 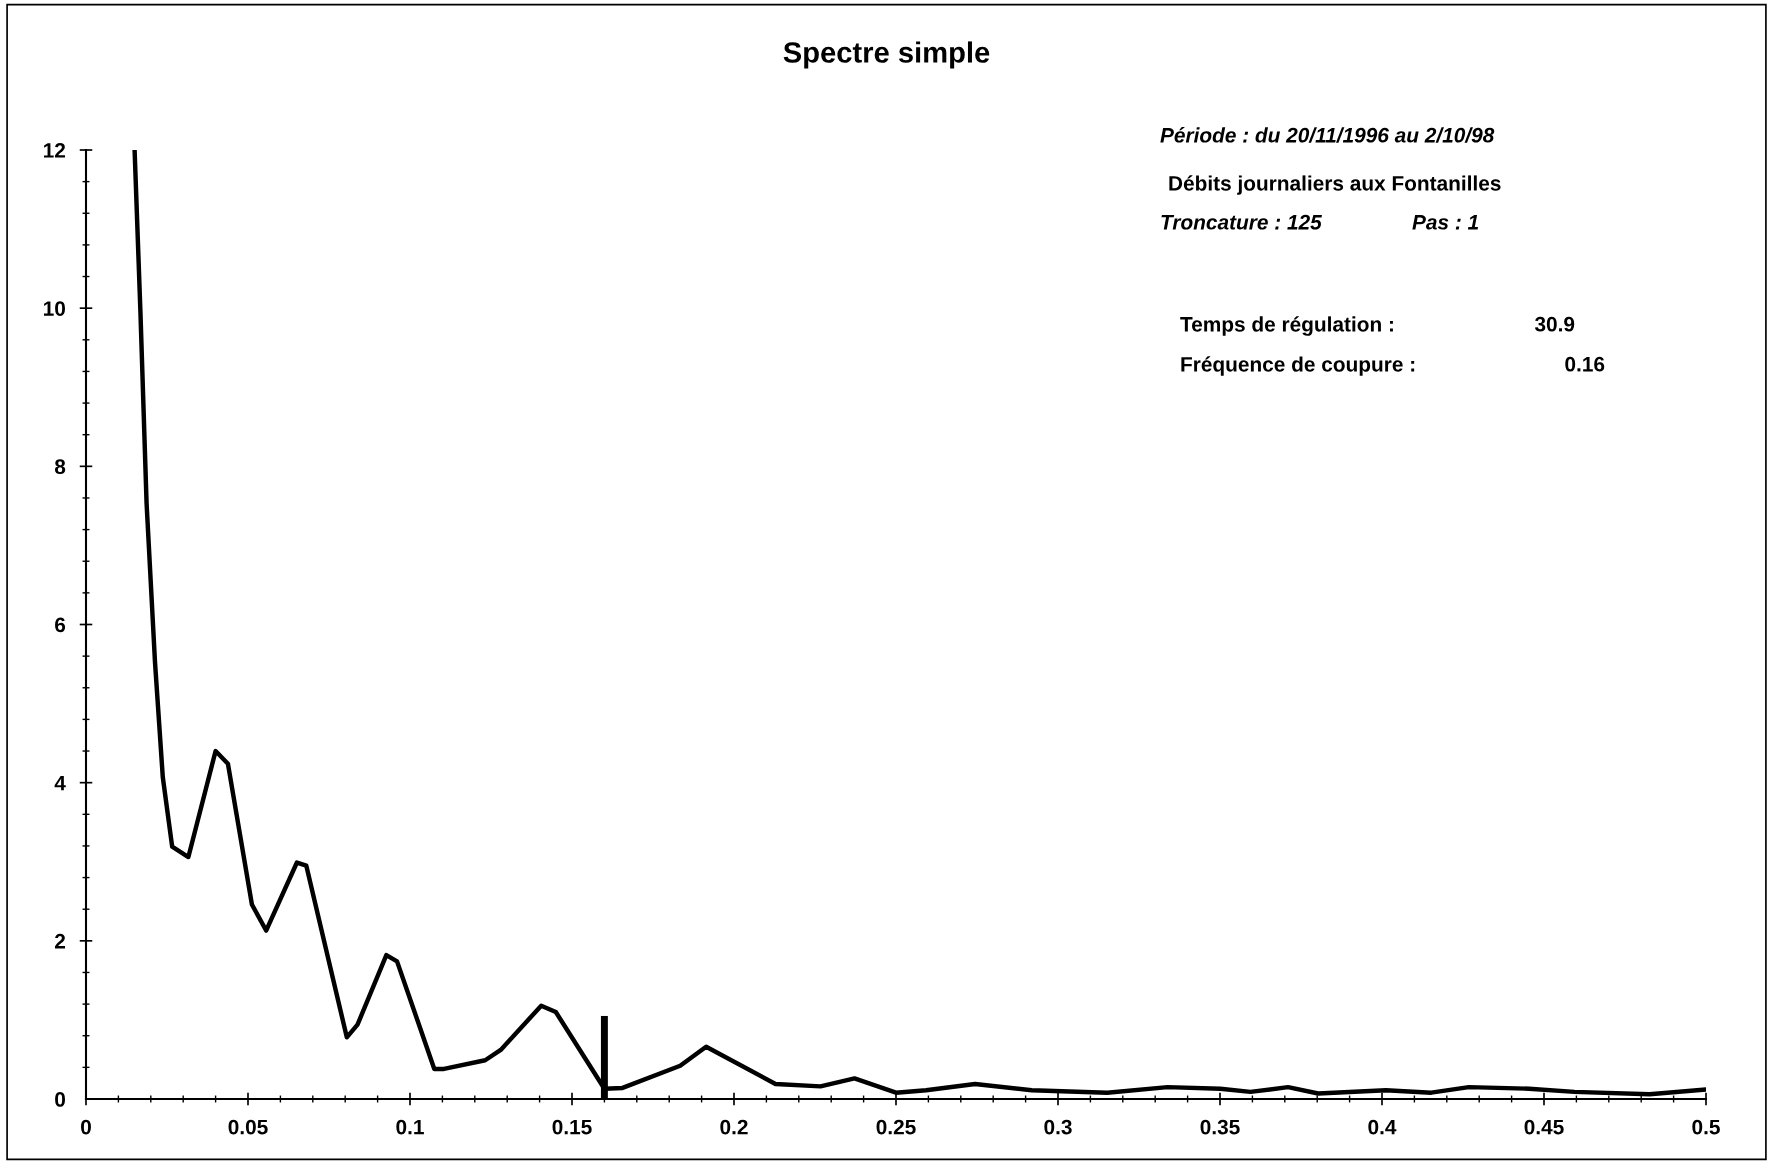 I want to click on annotation: Troncature : 125, so click(x=1241, y=222).